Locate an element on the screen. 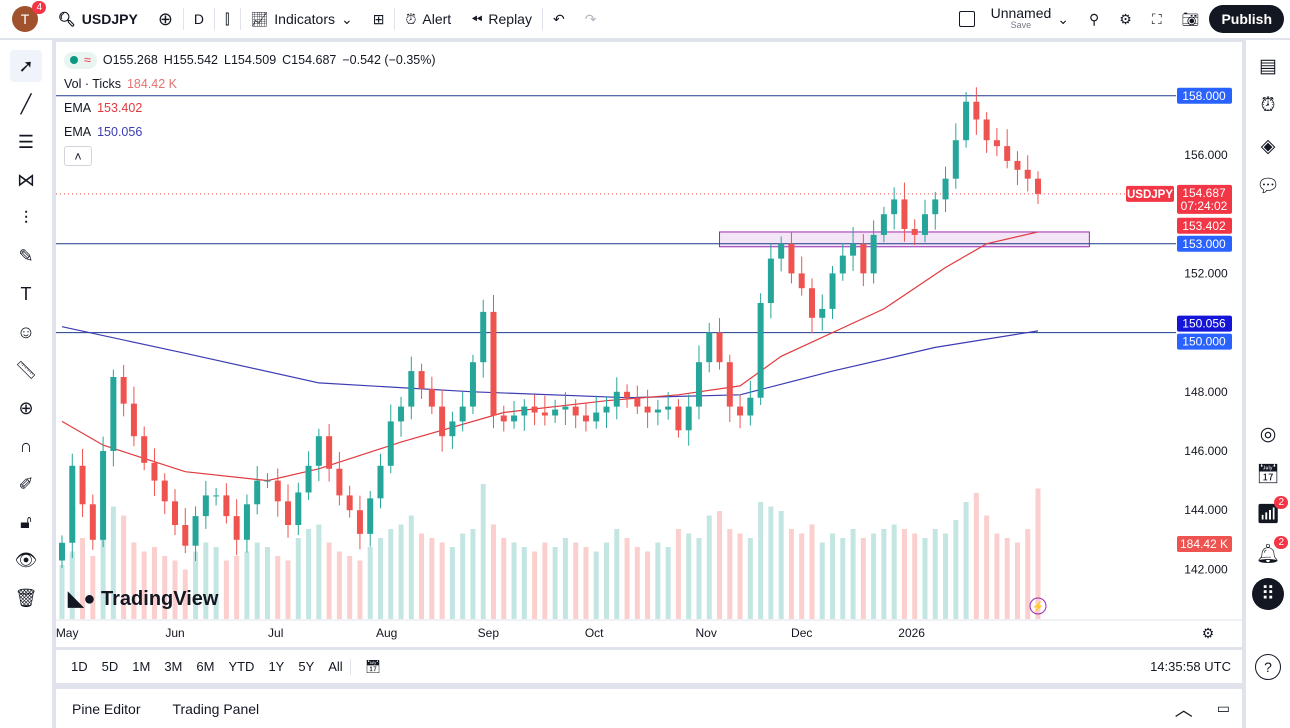 The width and height of the screenshot is (1290, 728). alert-button: ⏰︎ Alert is located at coordinates (428, 19).